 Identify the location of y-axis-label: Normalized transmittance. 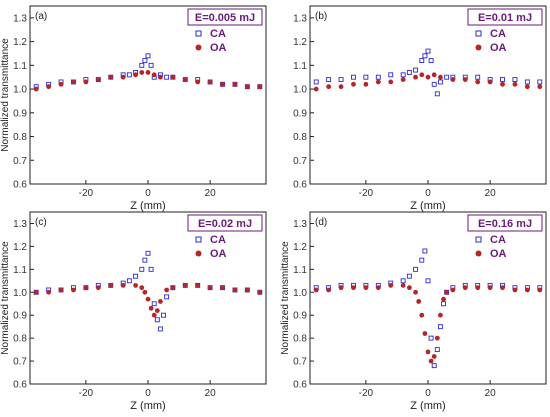
(5, 95).